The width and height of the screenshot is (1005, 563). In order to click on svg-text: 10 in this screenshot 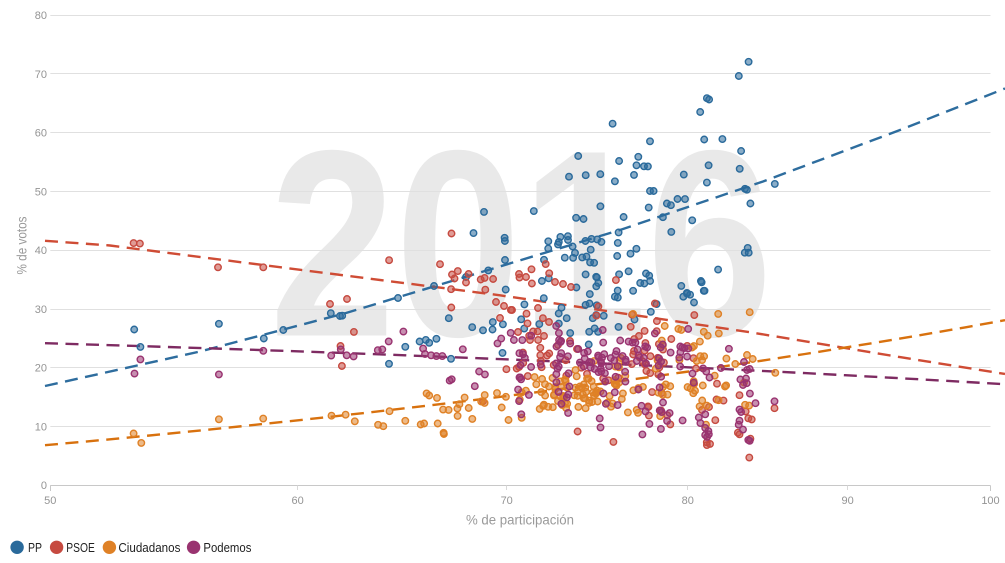, I will do `click(41, 427)`.